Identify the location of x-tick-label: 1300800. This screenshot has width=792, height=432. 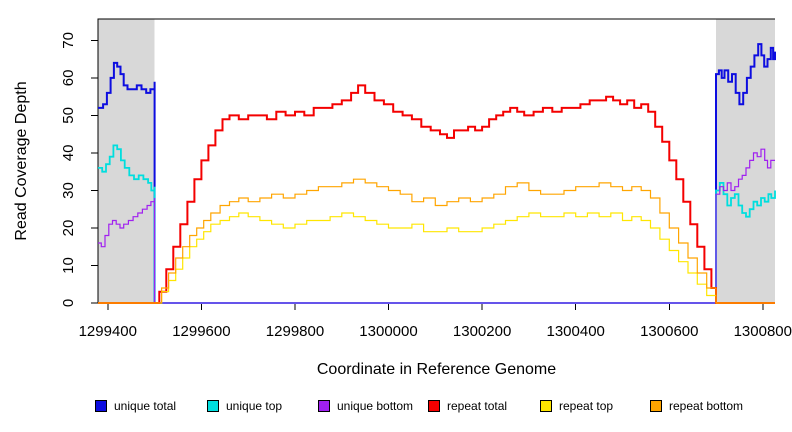
(763, 331).